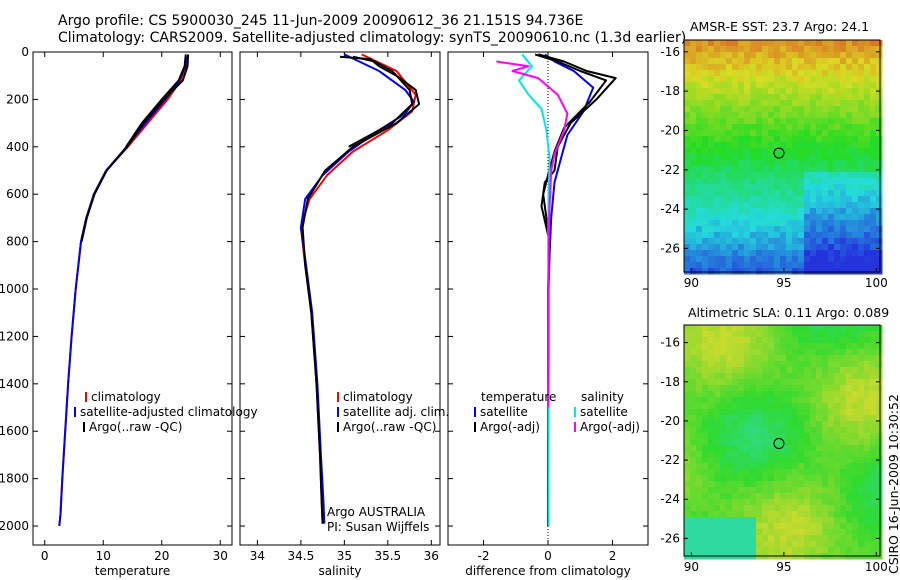 The image size is (900, 580). What do you see at coordinates (389, 427) in the screenshot?
I see `salinity-legend-argo: Argo(..raw -QC)` at bounding box center [389, 427].